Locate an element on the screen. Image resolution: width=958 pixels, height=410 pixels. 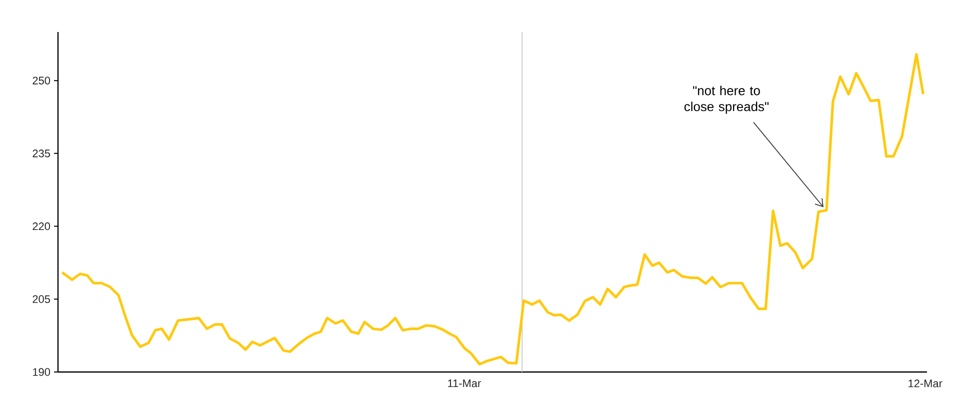
y-tick-label: 220 is located at coordinates (41, 226).